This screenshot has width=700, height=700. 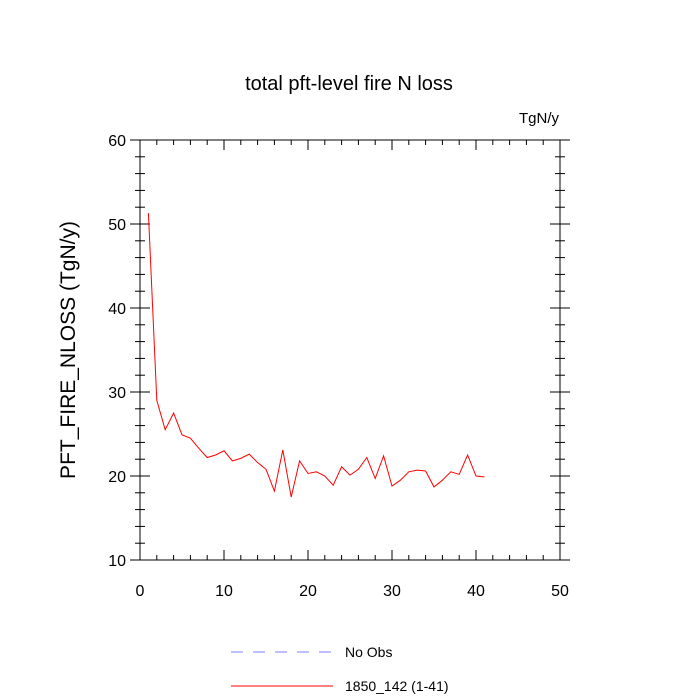 I want to click on y-axis-tick-labels: 10 20 30 40 50 60, so click(x=117, y=351).